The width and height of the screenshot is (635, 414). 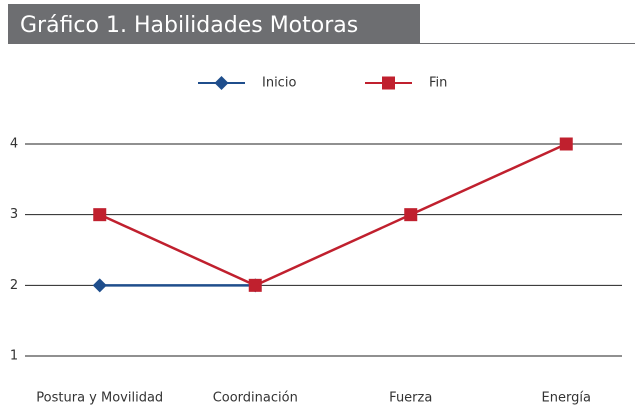 I want to click on x-tick-label: Fuerza, so click(x=410, y=398).